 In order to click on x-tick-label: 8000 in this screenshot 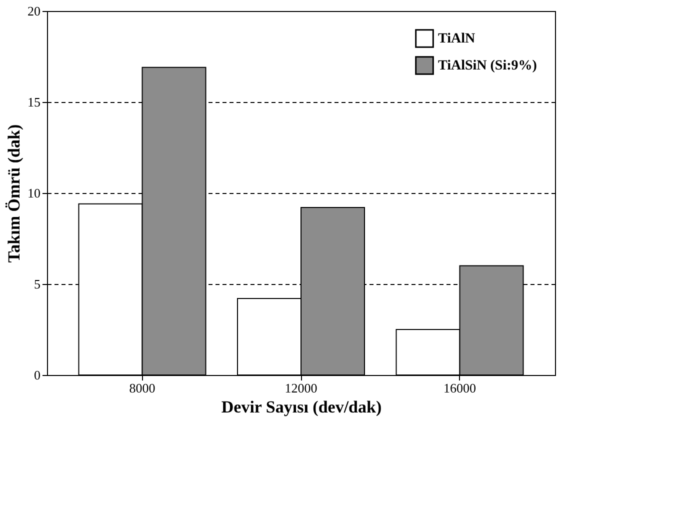, I will do `click(142, 388)`.